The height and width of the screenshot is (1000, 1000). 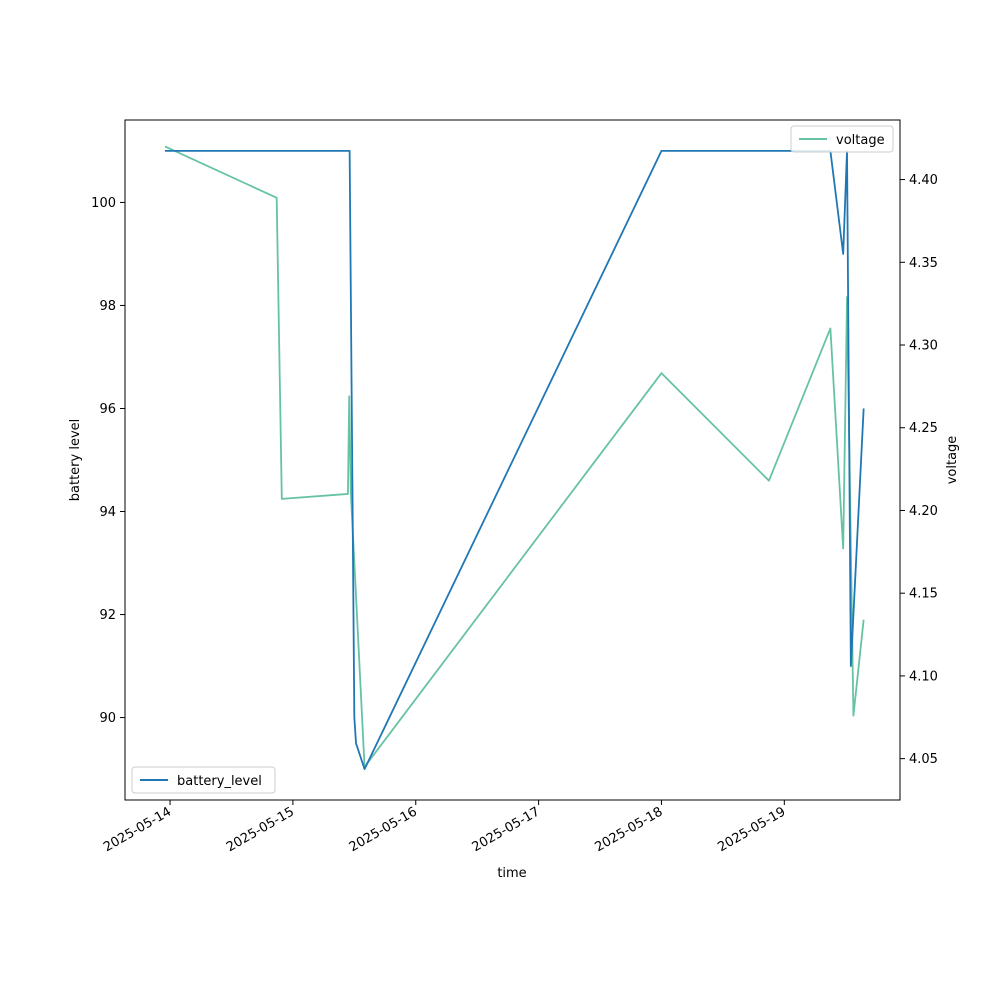 What do you see at coordinates (923, 346) in the screenshot?
I see `right-y-tick-label: 4.30` at bounding box center [923, 346].